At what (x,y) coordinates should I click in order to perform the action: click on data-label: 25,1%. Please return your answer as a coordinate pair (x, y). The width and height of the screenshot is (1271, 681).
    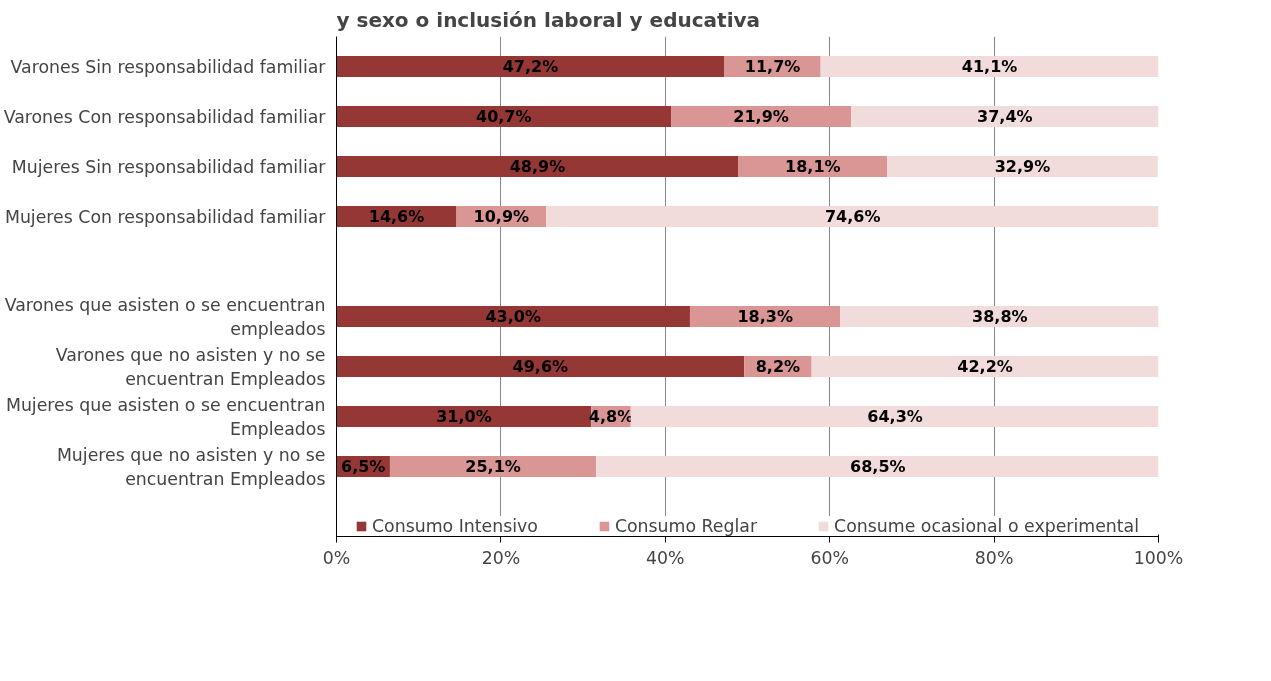
    Looking at the image, I should click on (493, 466).